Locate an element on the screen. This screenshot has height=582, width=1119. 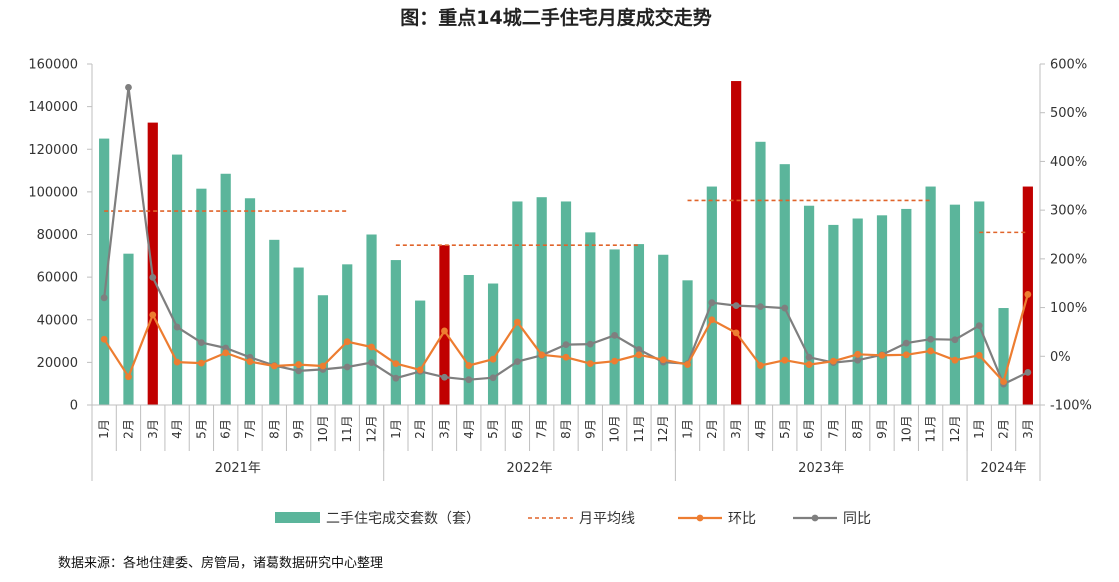
y-left-tick-label: 0 is located at coordinates (74, 406).